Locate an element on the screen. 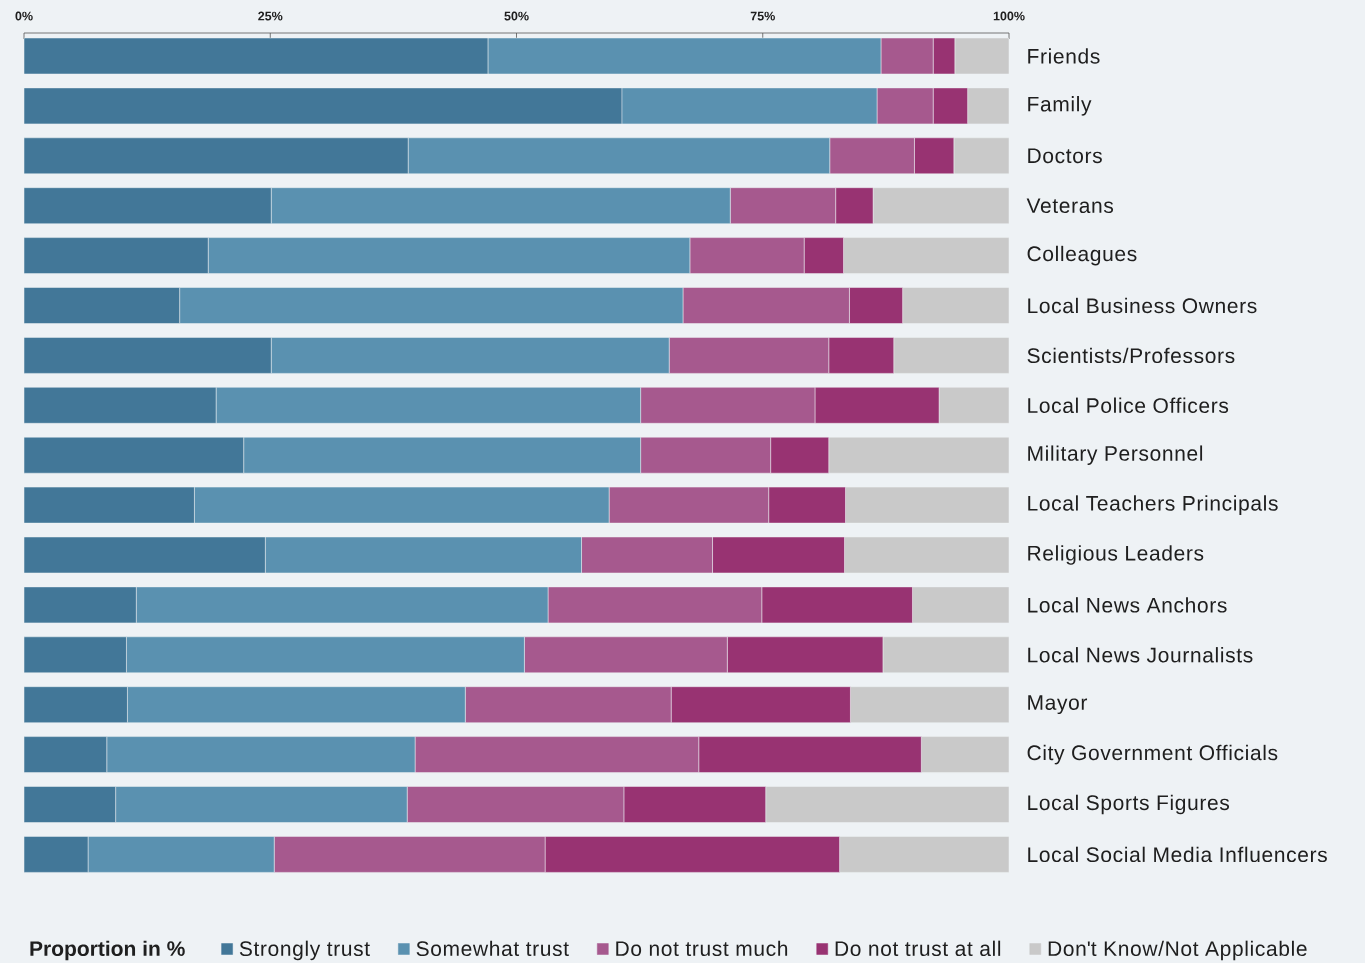 The width and height of the screenshot is (1365, 963). legend-title: Proportion in % is located at coordinates (107, 950).